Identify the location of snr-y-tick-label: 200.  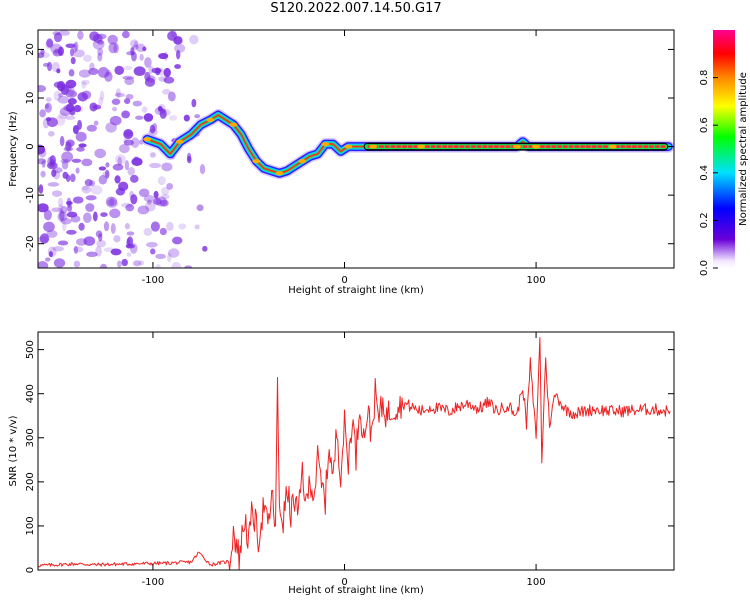
(30, 481).